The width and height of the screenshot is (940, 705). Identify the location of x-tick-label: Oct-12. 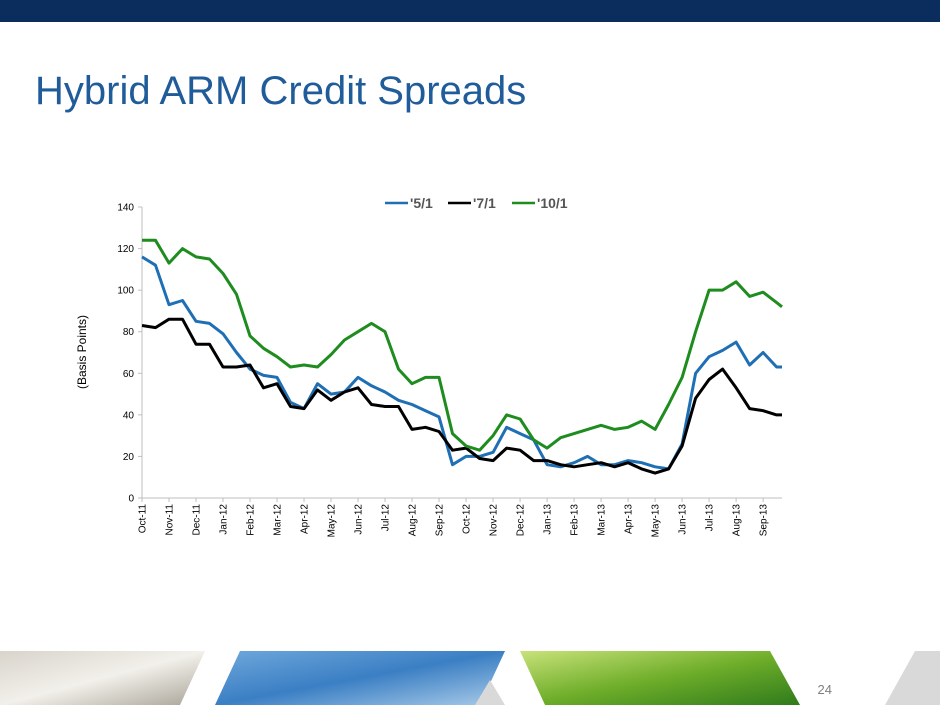
(467, 519).